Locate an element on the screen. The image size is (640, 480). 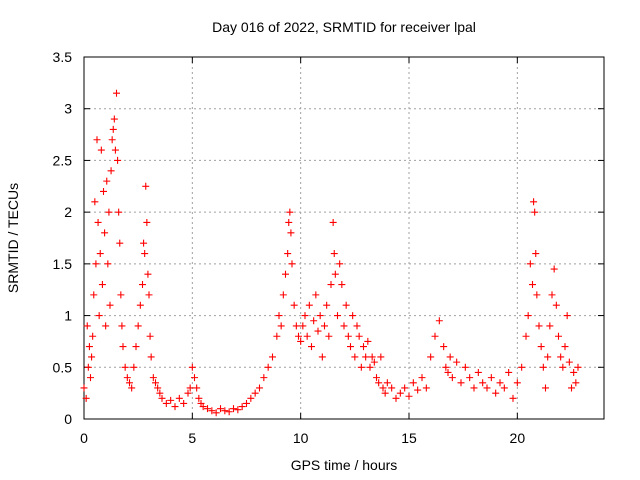
y-tick-label: 3 is located at coordinates (68, 109).